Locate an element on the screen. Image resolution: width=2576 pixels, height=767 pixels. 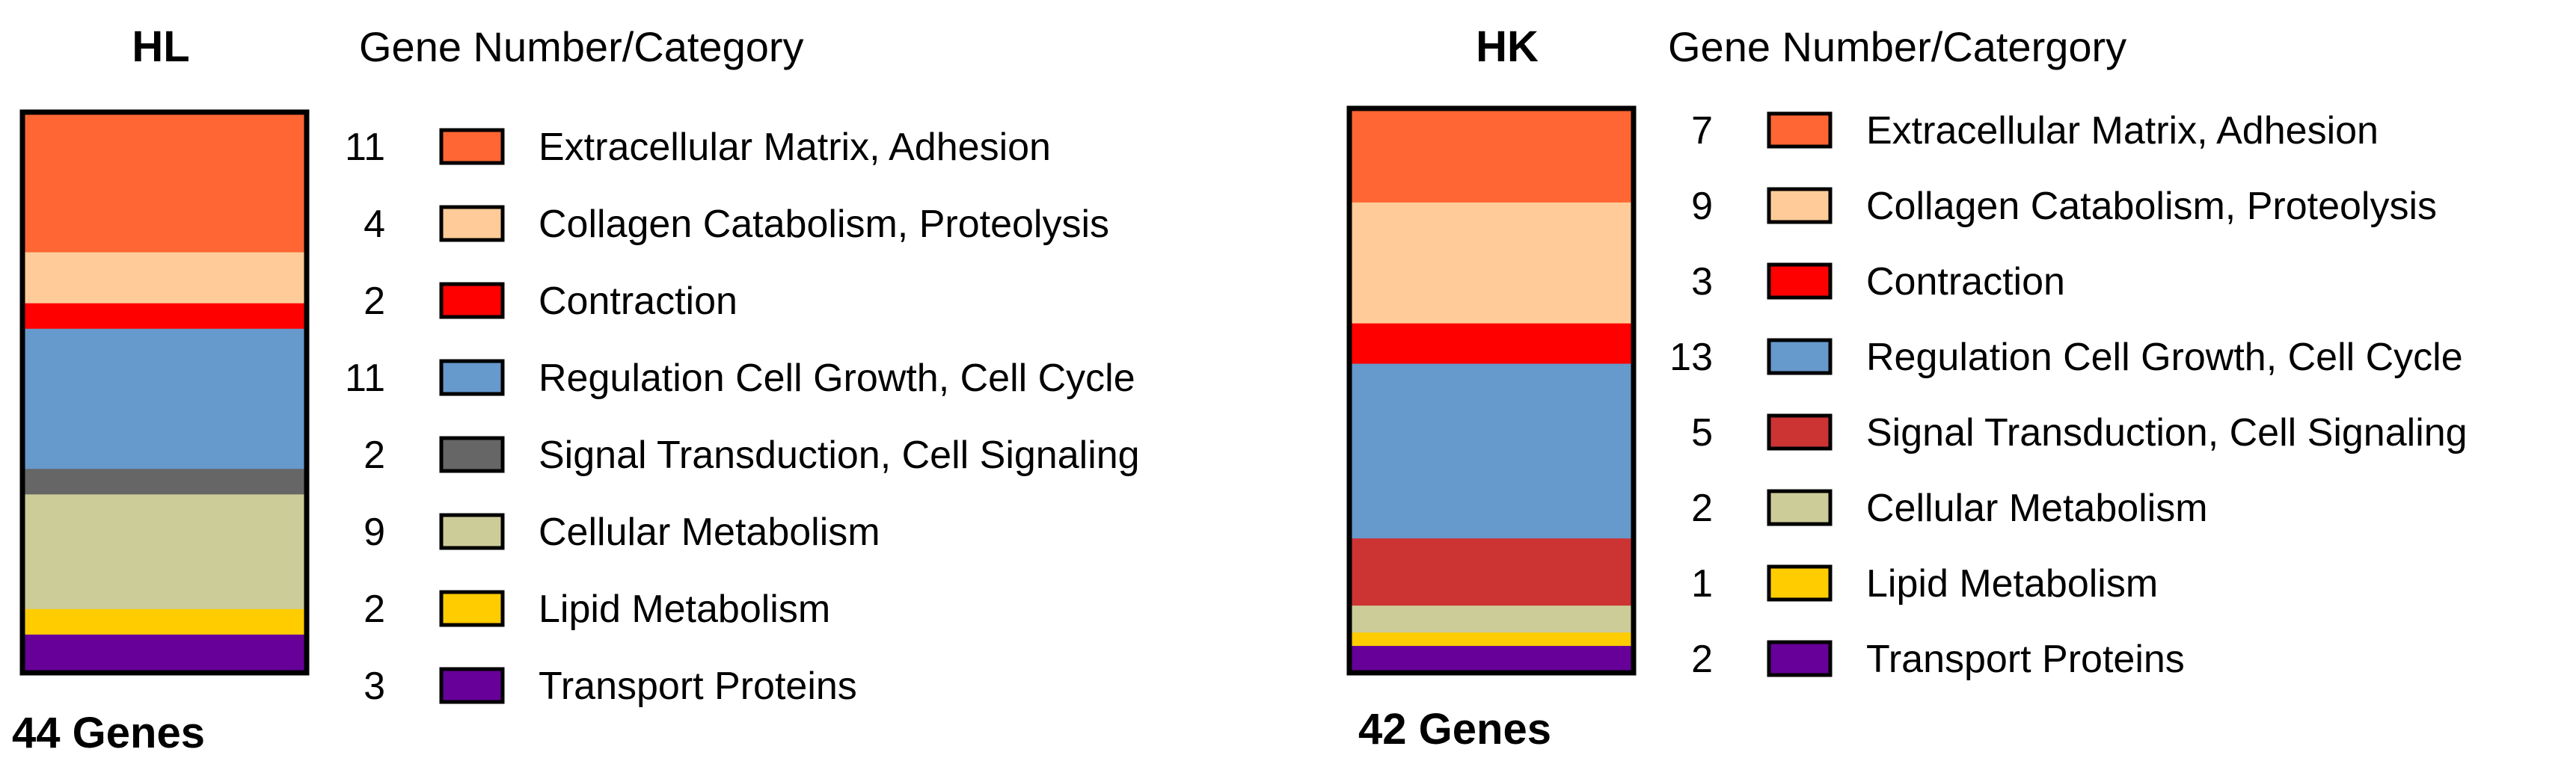
count-label-extracellular-matrix-adhesion: 11 is located at coordinates (365, 147).